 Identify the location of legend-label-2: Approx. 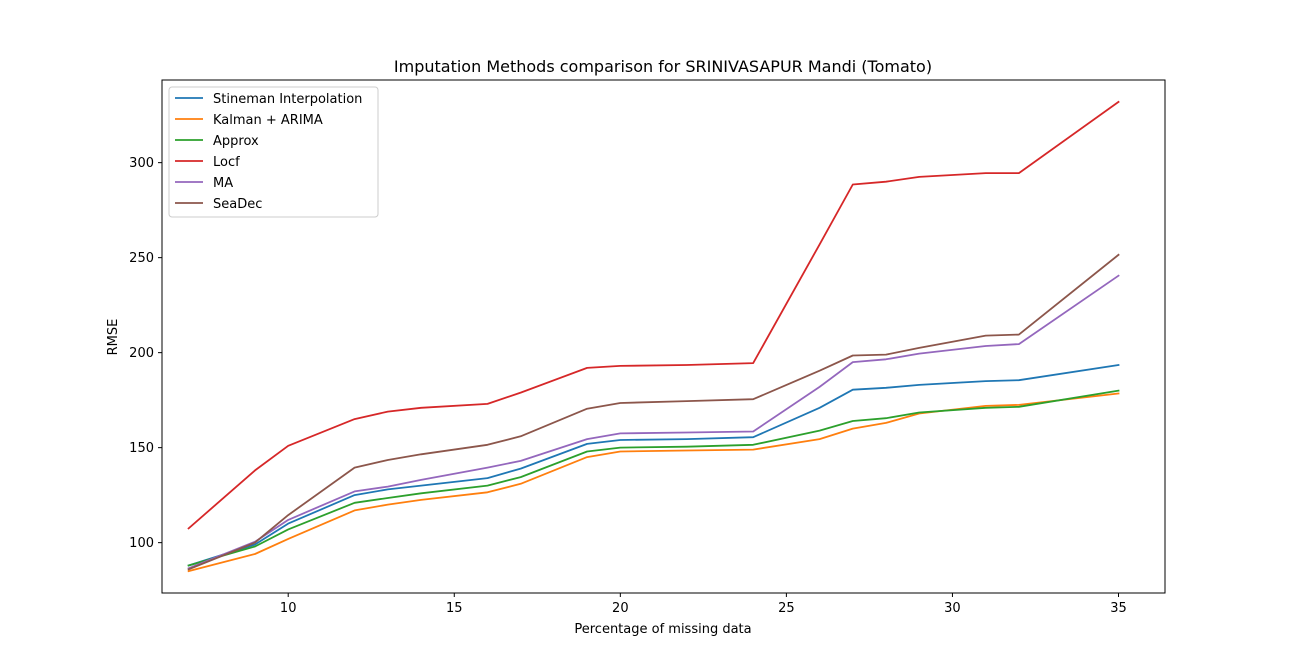
(236, 141).